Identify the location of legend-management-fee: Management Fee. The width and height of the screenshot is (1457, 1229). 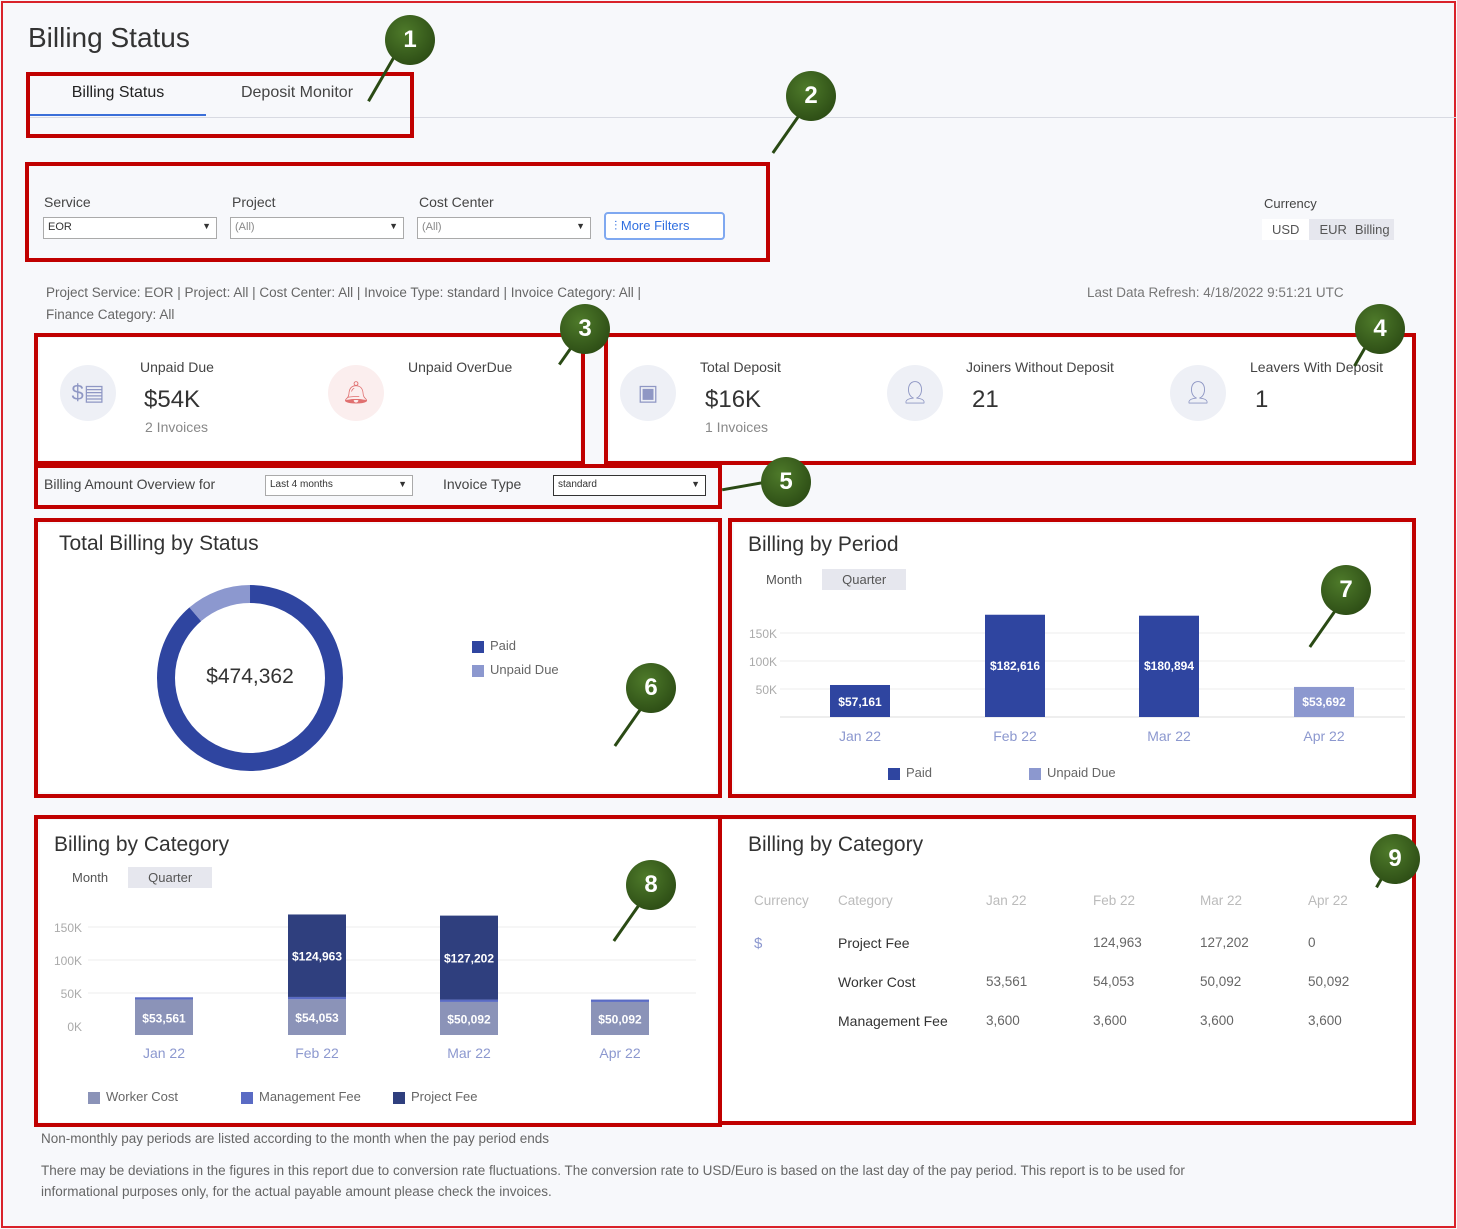
(301, 1096).